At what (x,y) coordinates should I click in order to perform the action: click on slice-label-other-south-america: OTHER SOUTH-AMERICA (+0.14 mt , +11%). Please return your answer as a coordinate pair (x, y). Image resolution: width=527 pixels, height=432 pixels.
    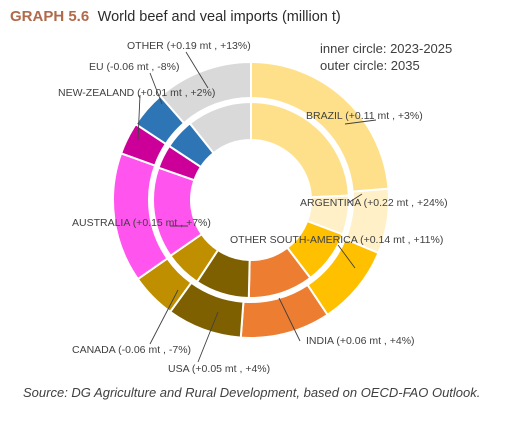
    Looking at the image, I should click on (336, 240).